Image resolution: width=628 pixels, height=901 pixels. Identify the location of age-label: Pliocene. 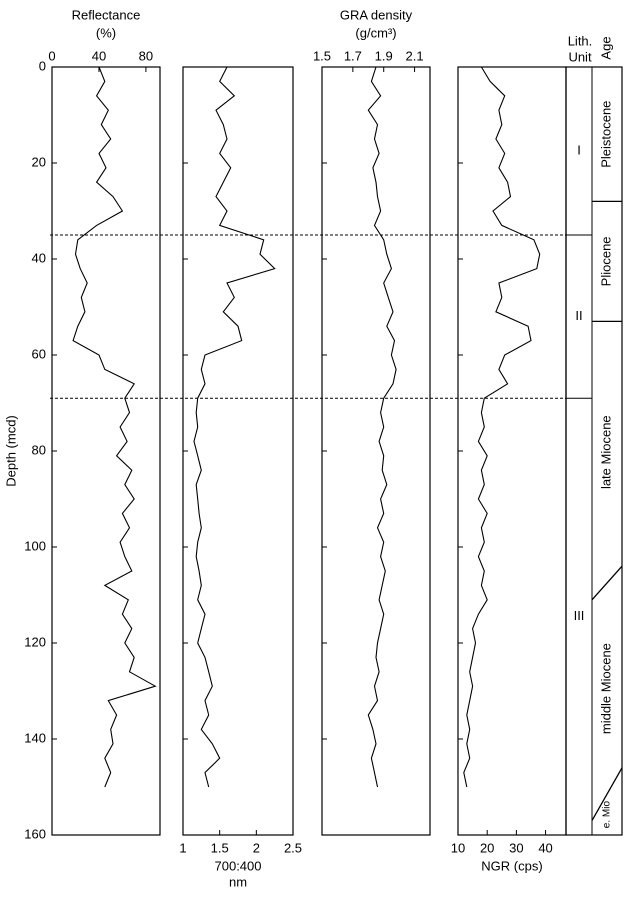
(605, 261).